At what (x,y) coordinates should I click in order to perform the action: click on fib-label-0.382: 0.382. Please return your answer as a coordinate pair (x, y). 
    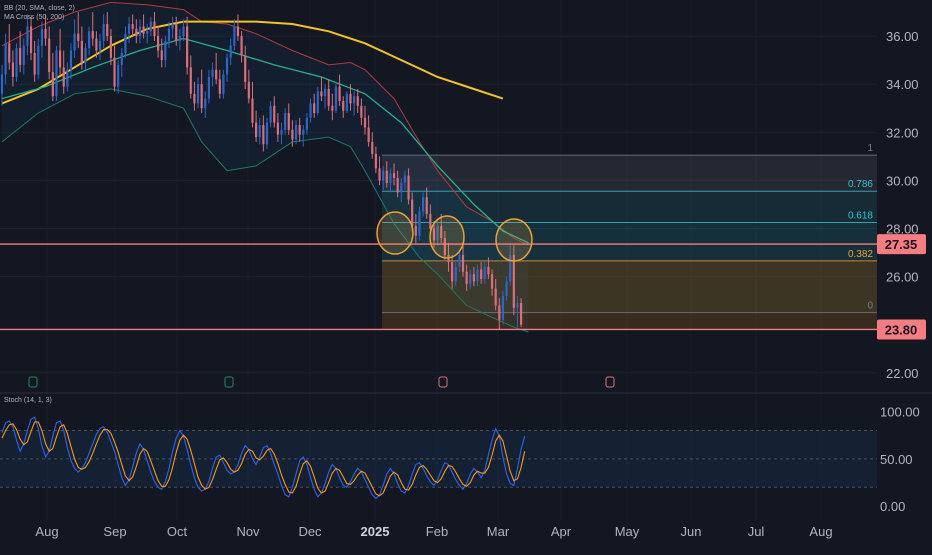
    Looking at the image, I should click on (860, 254).